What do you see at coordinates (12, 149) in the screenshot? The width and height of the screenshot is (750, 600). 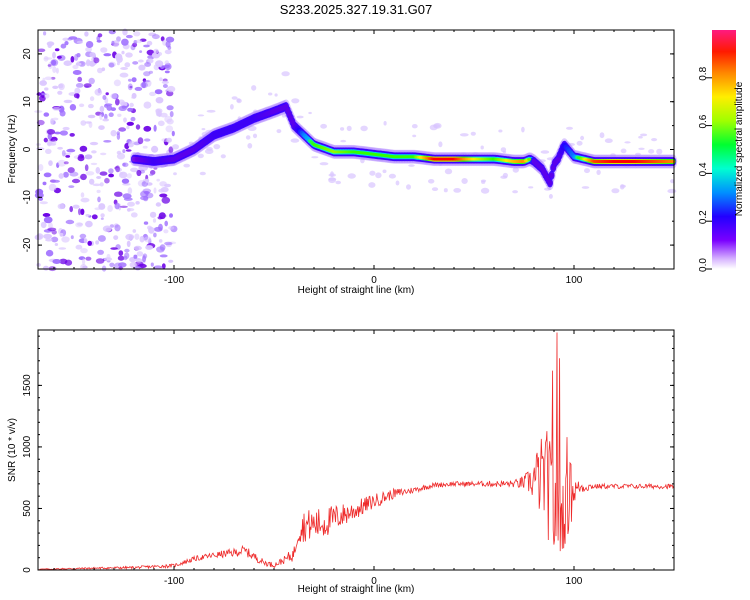 I see `spectrogram-ylabel: Frequency (Hz)` at bounding box center [12, 149].